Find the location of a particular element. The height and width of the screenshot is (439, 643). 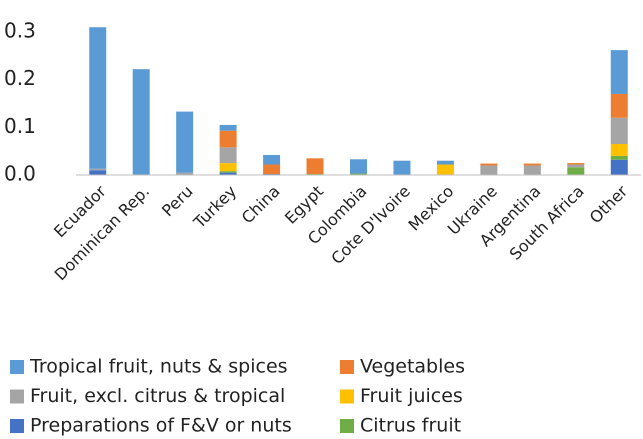

y-tick-label: 0.1 is located at coordinates (20, 126).